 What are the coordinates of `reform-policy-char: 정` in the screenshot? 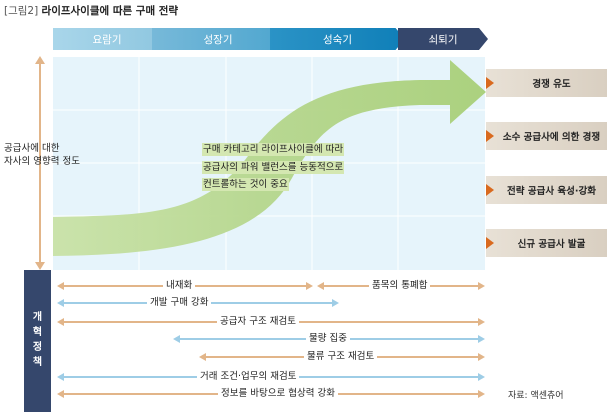 It's located at (37, 347).